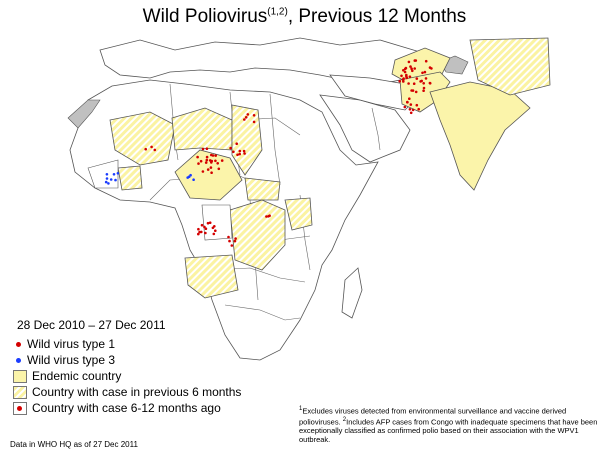 Image resolution: width=609 pixels, height=458 pixels. I want to click on nigeria-region, so click(208, 175).